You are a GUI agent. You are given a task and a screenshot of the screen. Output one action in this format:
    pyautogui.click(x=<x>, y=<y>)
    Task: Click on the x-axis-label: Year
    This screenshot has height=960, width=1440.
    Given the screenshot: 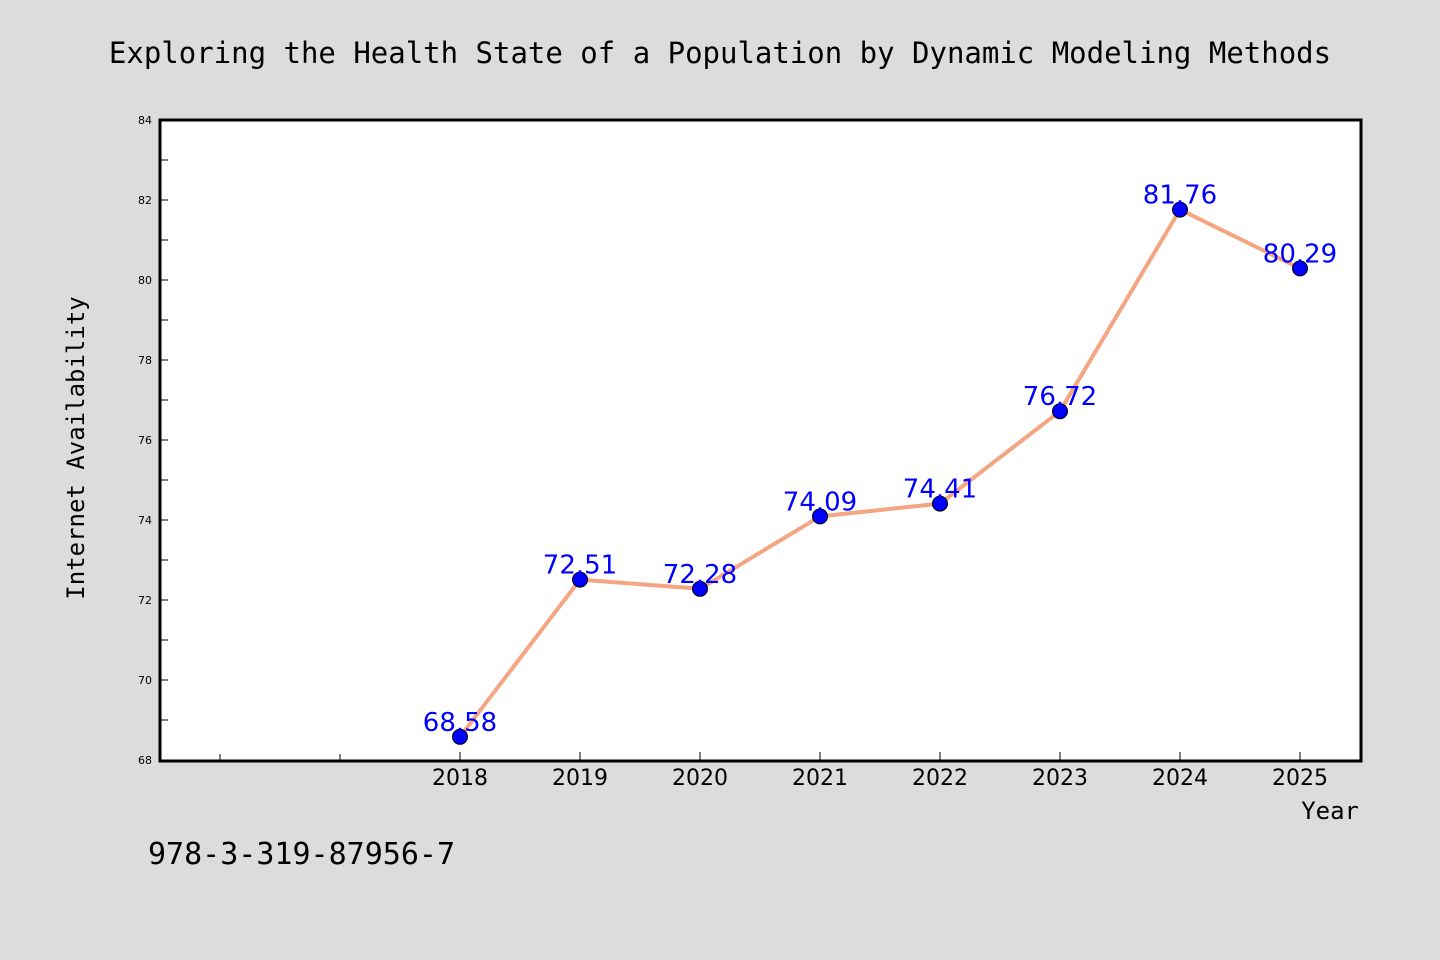 What is the action you would take?
    pyautogui.click(x=1330, y=811)
    